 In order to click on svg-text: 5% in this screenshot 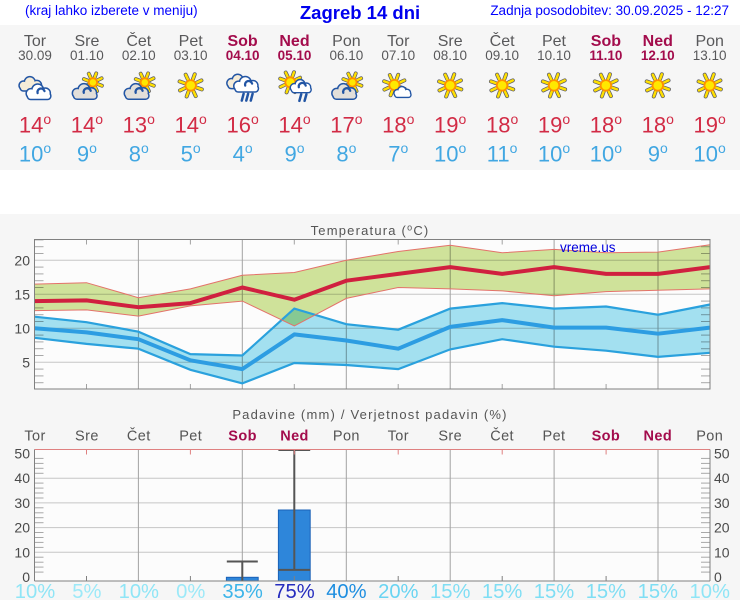, I will do `click(86, 590)`.